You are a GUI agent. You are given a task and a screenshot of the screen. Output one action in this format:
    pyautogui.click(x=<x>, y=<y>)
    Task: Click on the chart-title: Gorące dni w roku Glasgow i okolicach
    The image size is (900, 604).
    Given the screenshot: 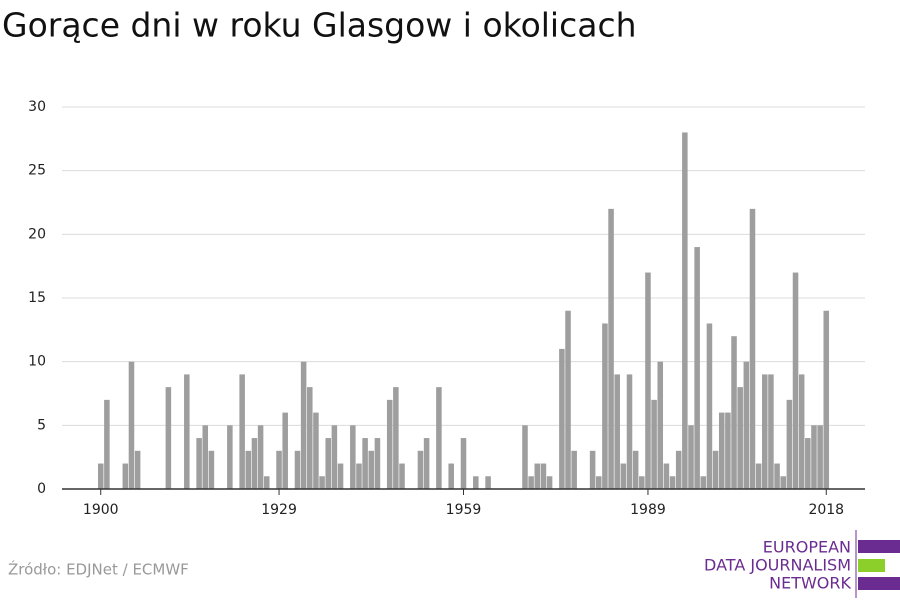 What is the action you would take?
    pyautogui.click(x=319, y=25)
    